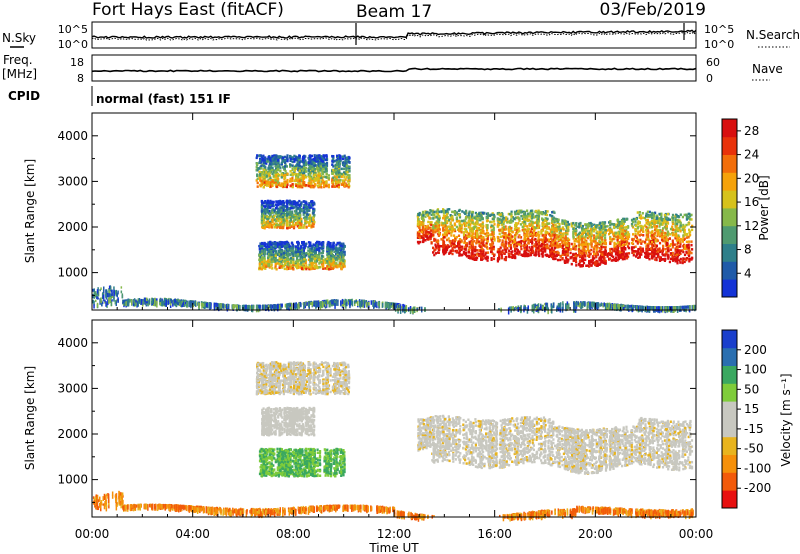  I want to click on freq-tick-top: 18, so click(77, 62).